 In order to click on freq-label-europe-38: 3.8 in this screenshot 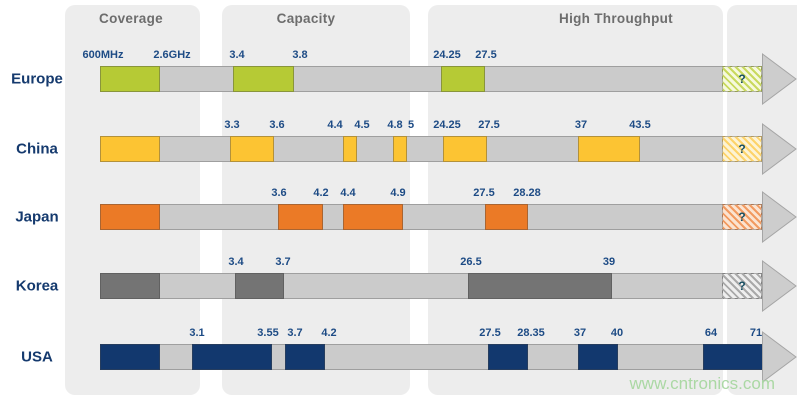, I will do `click(300, 55)`.